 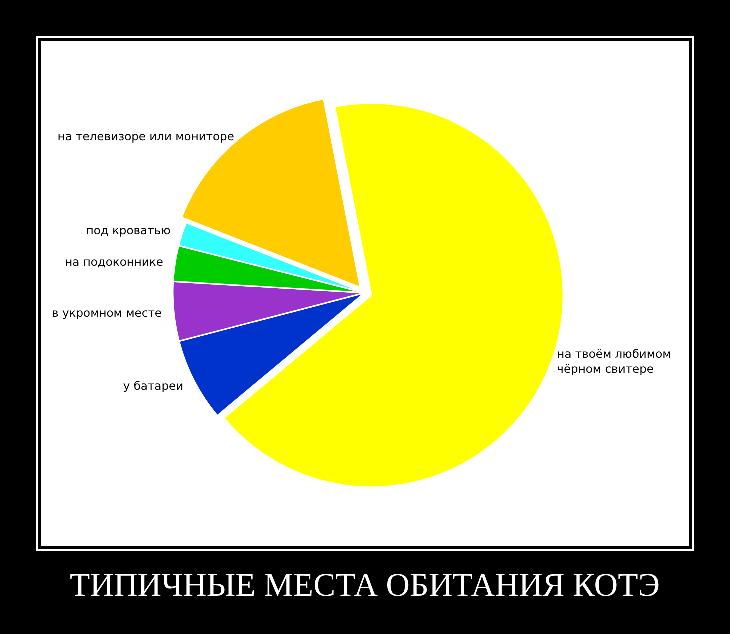 I want to click on slice-label: под кроватью, so click(x=129, y=231).